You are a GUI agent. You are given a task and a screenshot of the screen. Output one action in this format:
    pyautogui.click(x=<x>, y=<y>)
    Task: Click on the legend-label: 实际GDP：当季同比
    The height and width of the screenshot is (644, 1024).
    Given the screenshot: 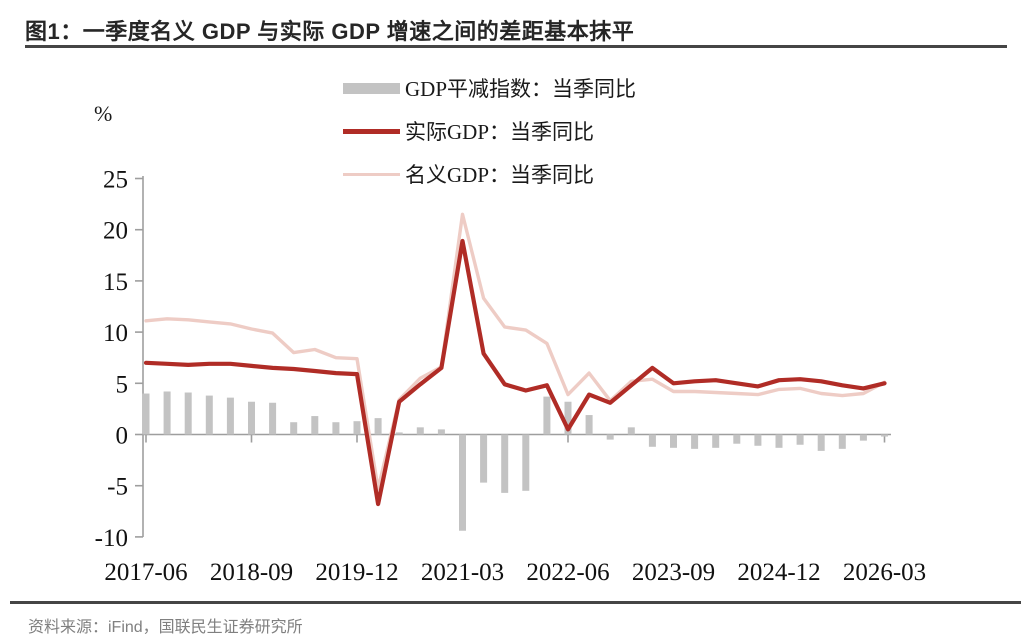 What is the action you would take?
    pyautogui.click(x=500, y=132)
    